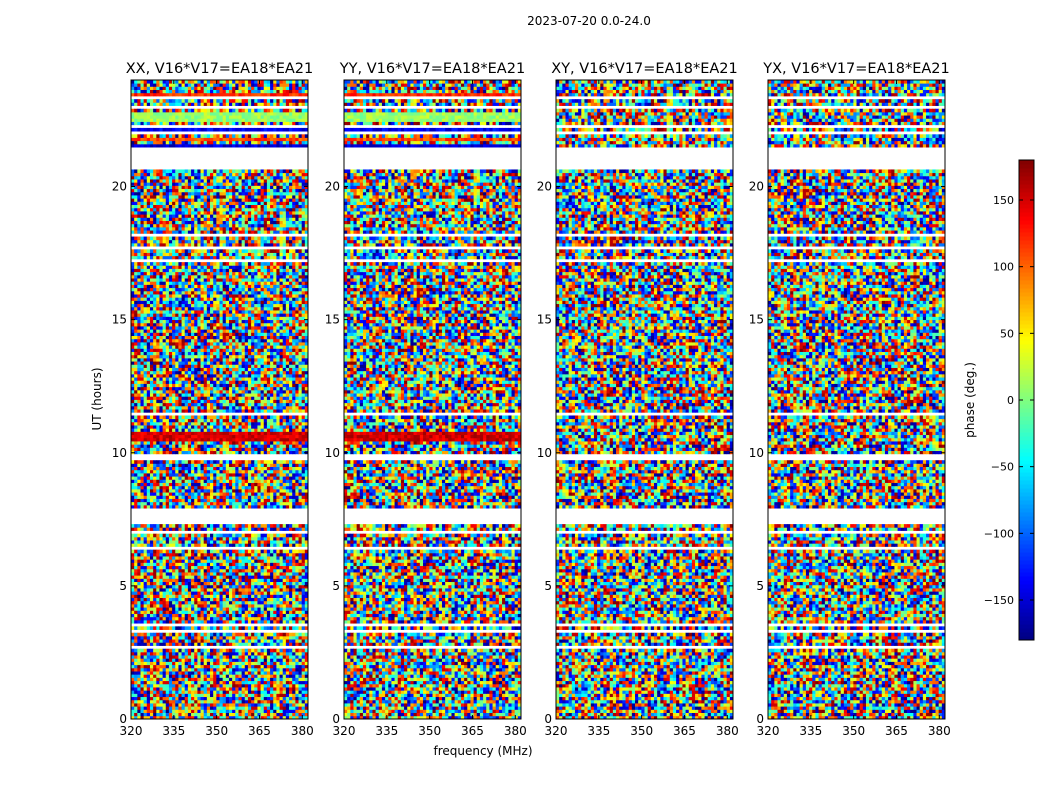  Describe the element at coordinates (1003, 267) in the screenshot. I see `colorbar-tick-label: 100` at that location.